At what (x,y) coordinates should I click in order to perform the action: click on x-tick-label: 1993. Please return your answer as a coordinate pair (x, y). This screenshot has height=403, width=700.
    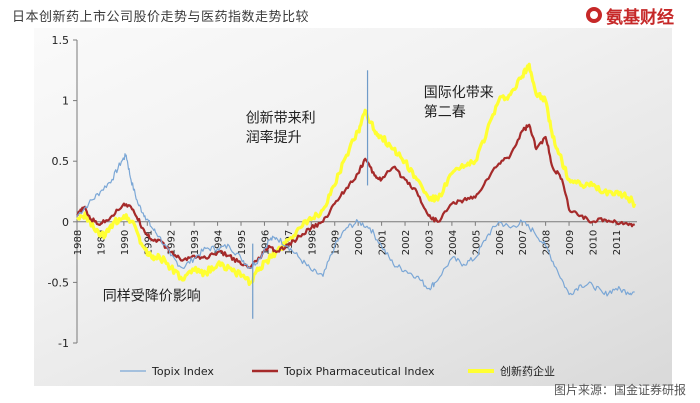
    Looking at the image, I should click on (195, 242).